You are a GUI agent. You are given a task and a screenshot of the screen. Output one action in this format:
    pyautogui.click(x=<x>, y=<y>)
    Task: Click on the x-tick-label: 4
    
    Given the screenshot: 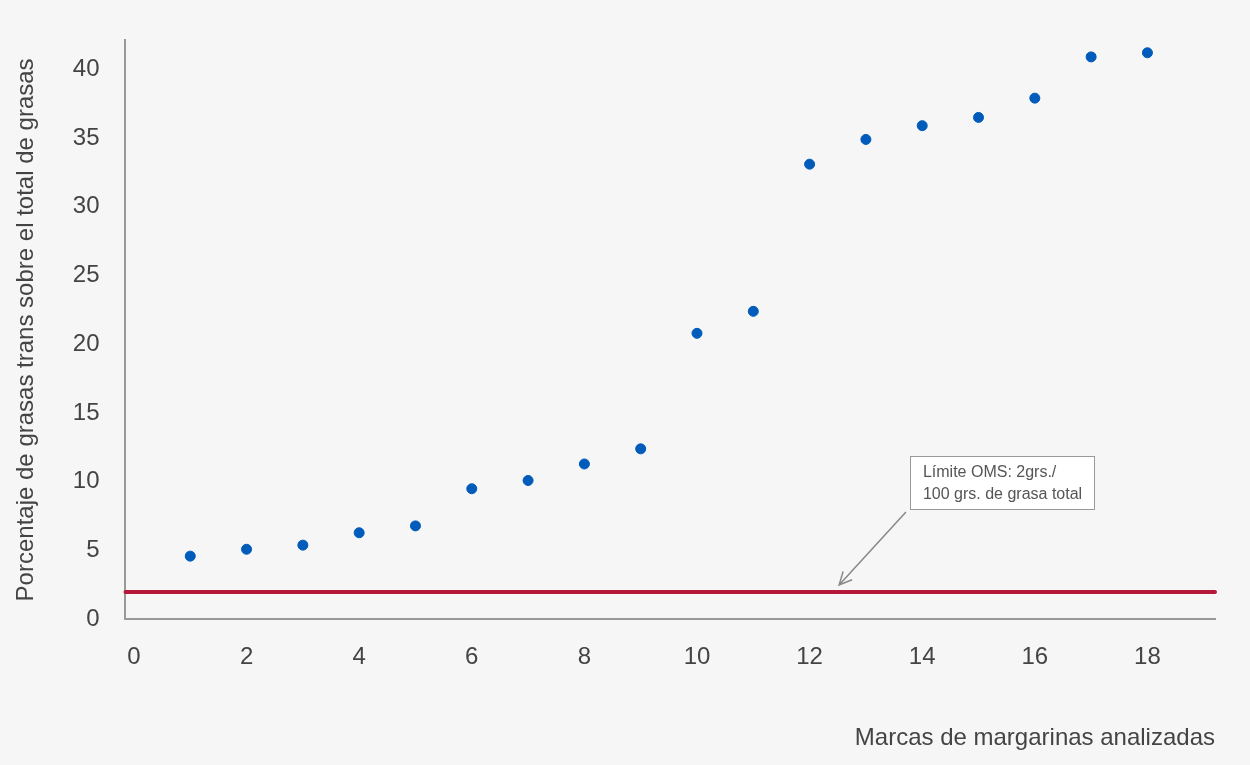 What is the action you would take?
    pyautogui.click(x=359, y=656)
    